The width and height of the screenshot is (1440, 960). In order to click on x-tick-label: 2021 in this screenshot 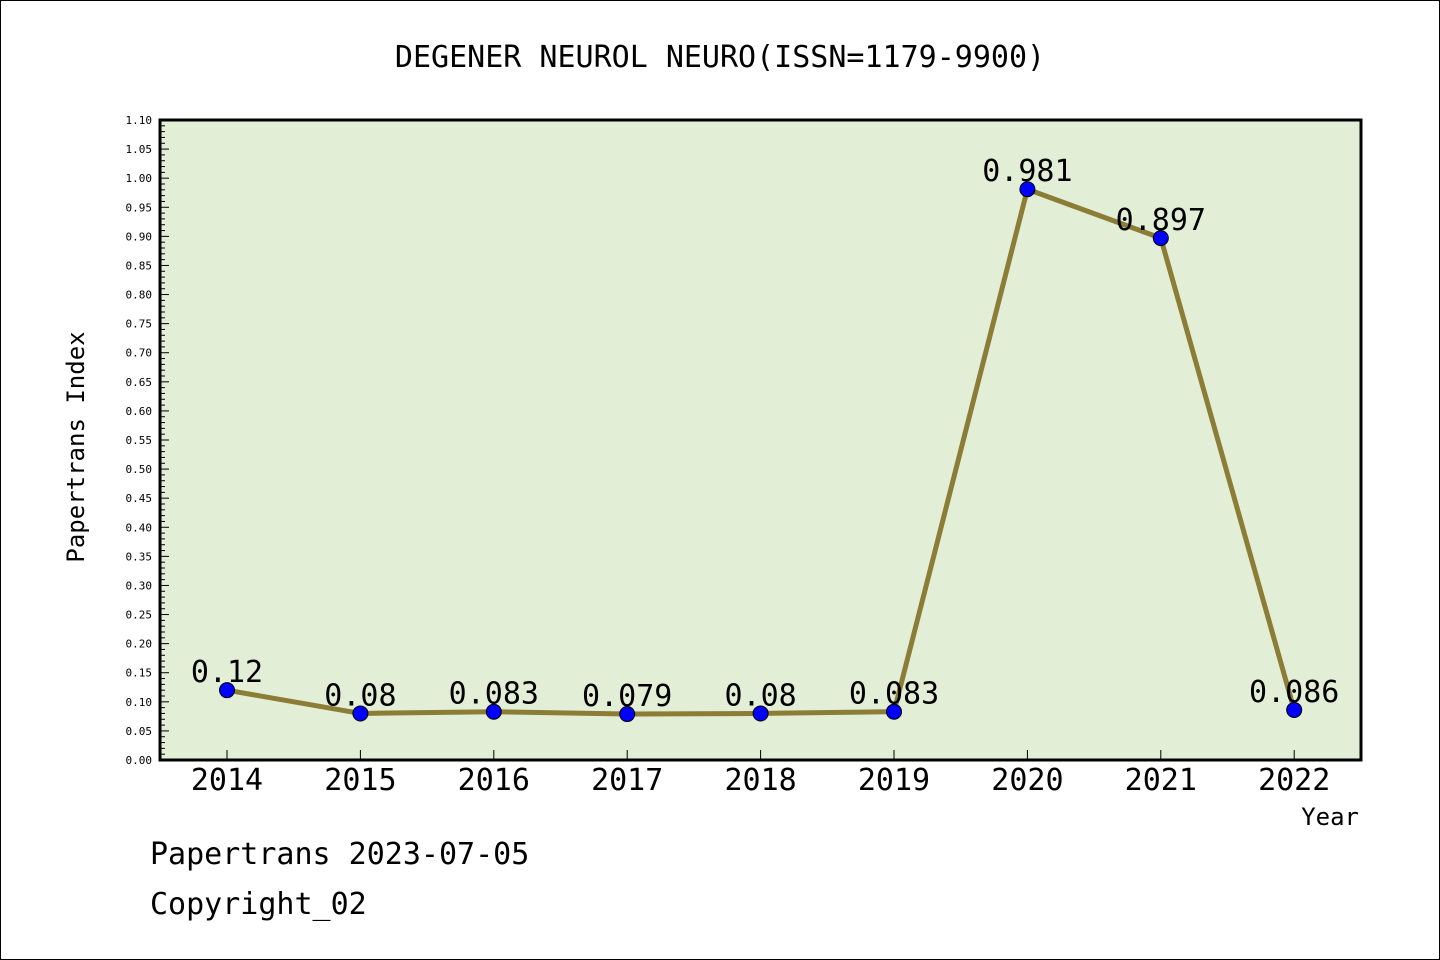, I will do `click(1161, 780)`.